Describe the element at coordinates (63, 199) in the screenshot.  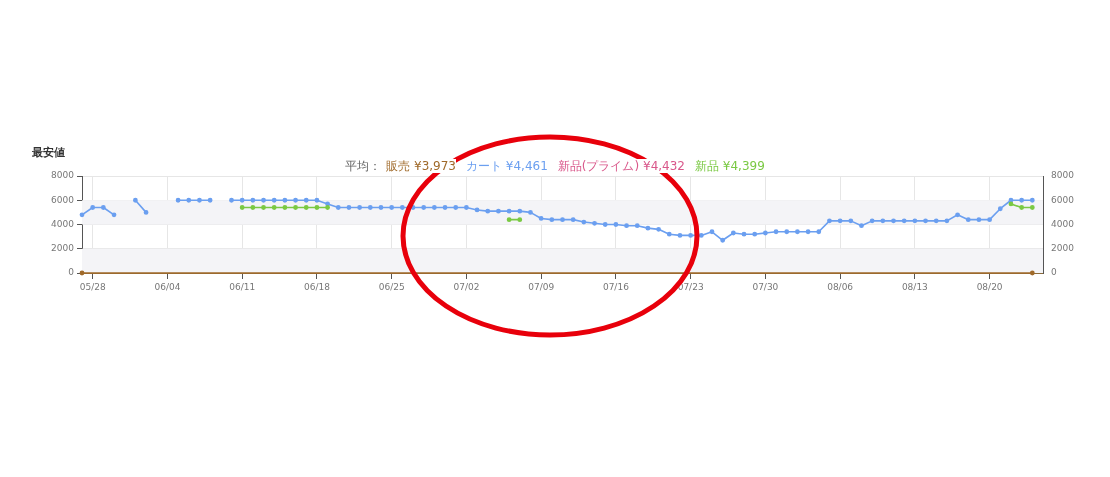
I see `y-tick-label: 6000` at that location.